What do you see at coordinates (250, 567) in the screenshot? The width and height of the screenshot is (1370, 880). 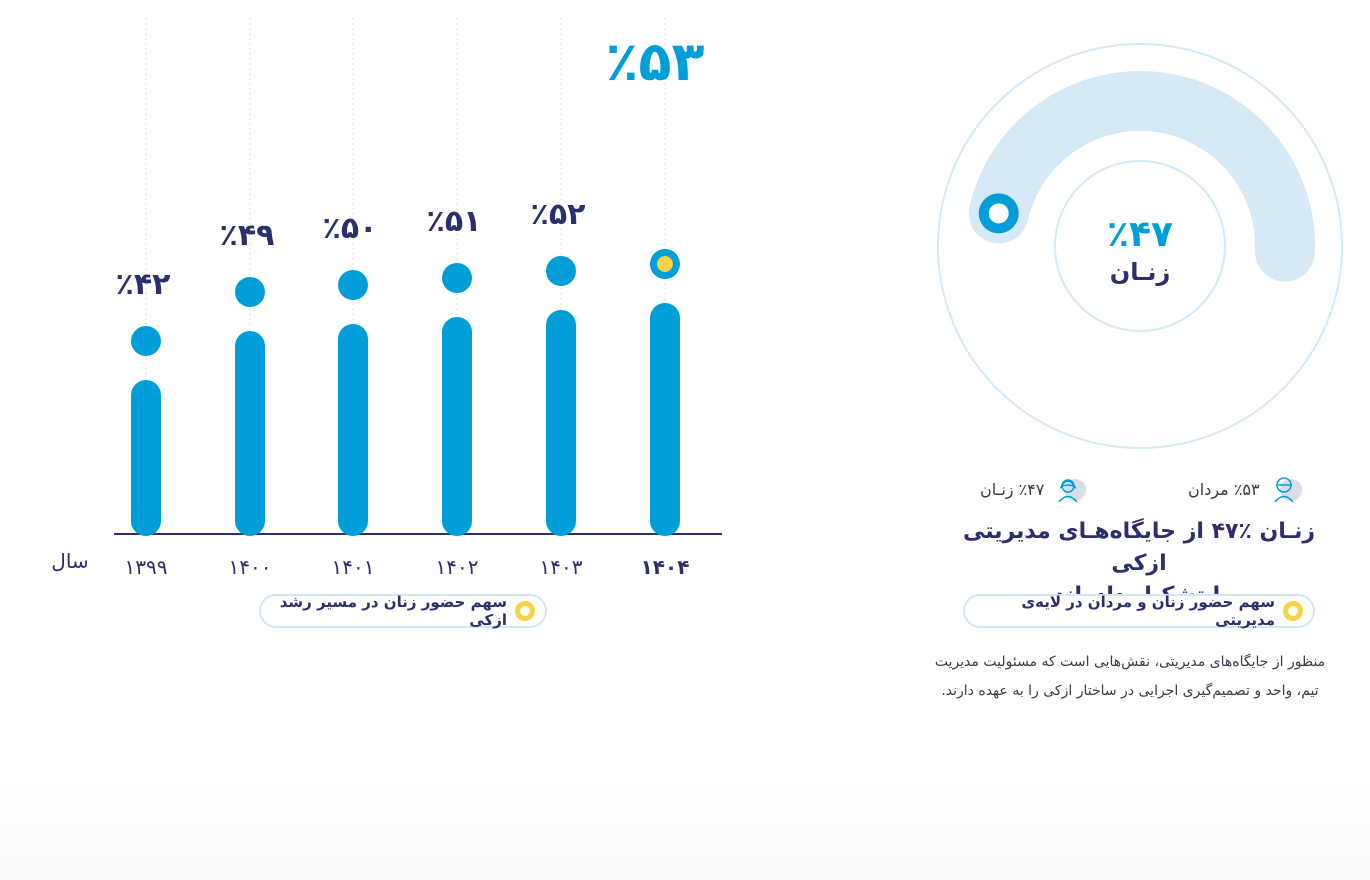 I see `x-tick-label: ۱۴۰۰` at bounding box center [250, 567].